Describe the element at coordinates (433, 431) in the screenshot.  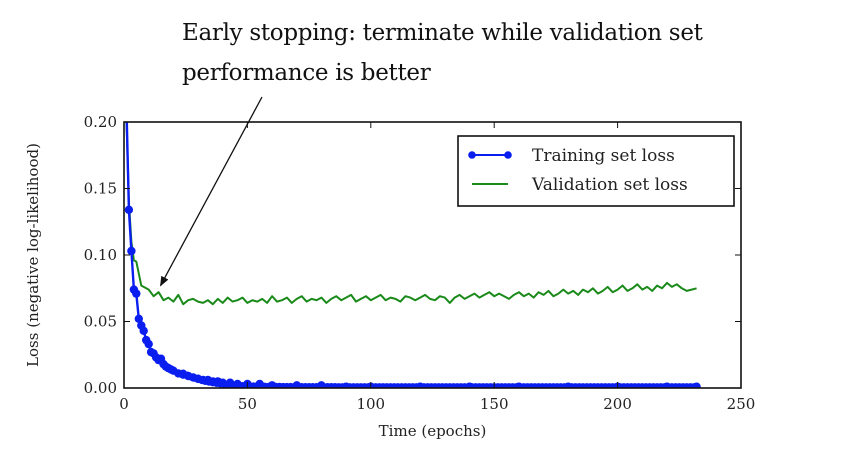
I see `x-axis-label: Time (epochs)` at that location.